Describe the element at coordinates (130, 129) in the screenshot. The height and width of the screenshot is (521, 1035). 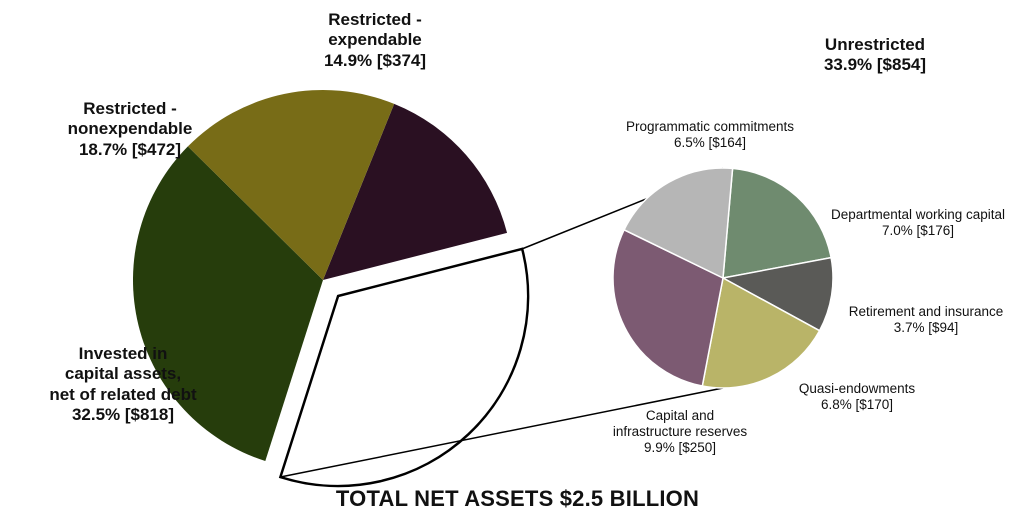
I see `label-restricted-nonexpendable: Restricted - nonexpendable 18.7% [$472]` at that location.